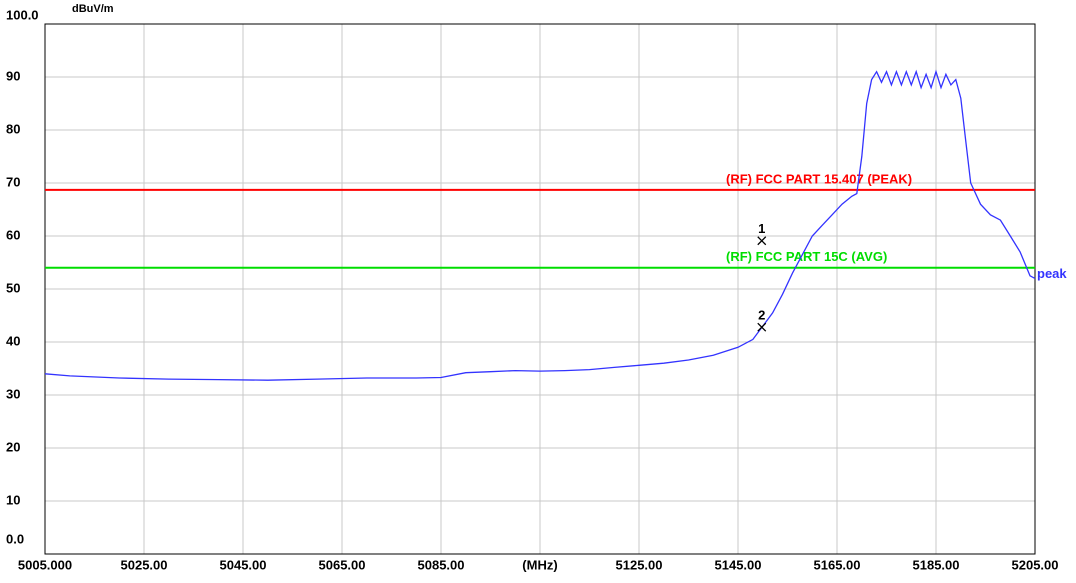 This screenshot has width=1076, height=583. I want to click on y-tick-label: 10, so click(13, 499).